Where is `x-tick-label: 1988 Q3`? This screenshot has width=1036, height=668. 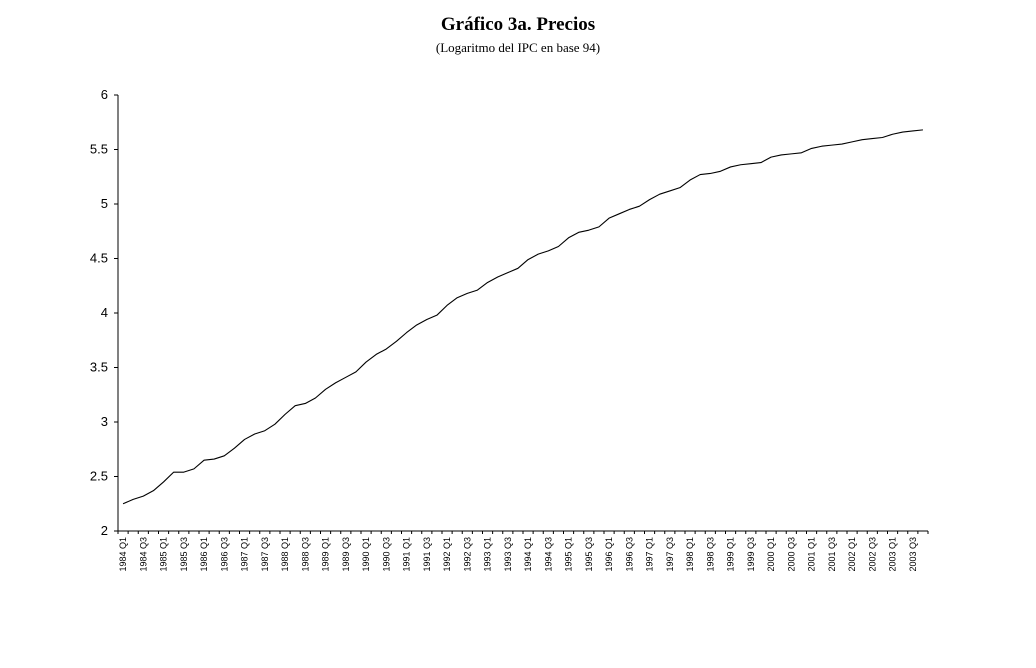 x-tick-label: 1988 Q3 is located at coordinates (305, 554).